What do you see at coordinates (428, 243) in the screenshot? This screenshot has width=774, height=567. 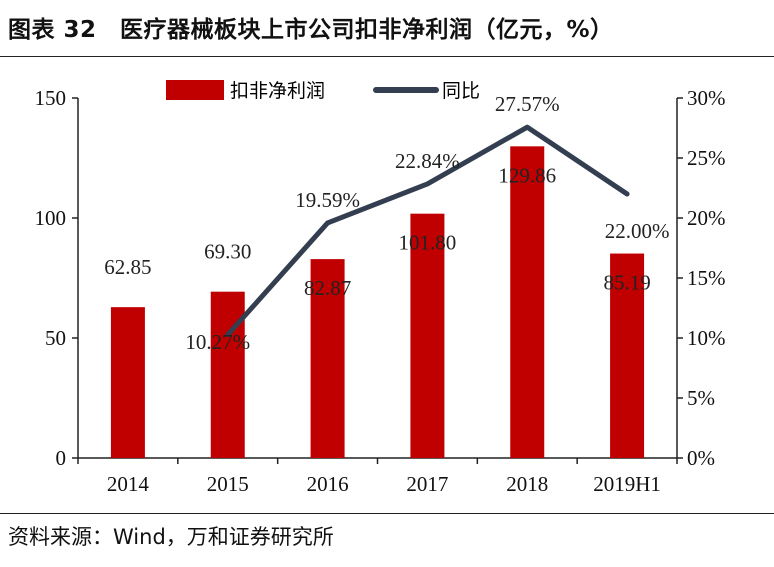 I see `bar-value-label: 101.80` at bounding box center [428, 243].